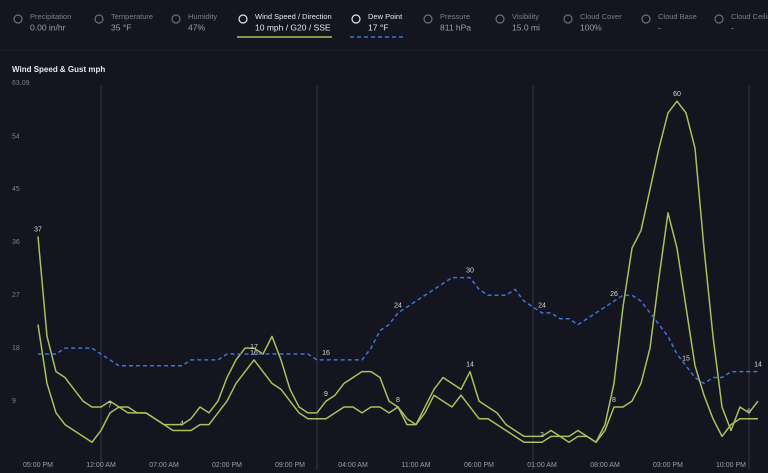  I want to click on metric-label: Cloud Cover, so click(601, 16).